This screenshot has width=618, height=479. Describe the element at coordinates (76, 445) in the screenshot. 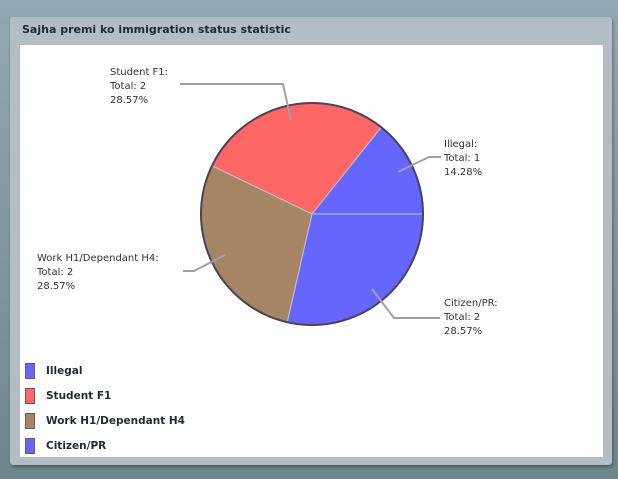

I see `legend-label: Citizen/PR` at that location.